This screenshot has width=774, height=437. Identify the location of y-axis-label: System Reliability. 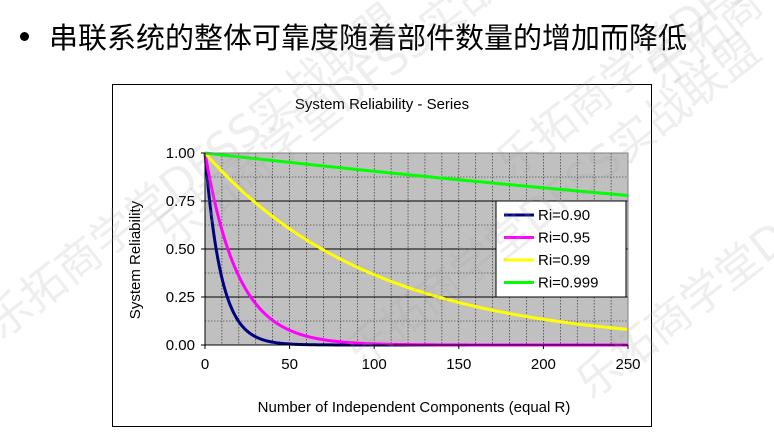
(135, 259).